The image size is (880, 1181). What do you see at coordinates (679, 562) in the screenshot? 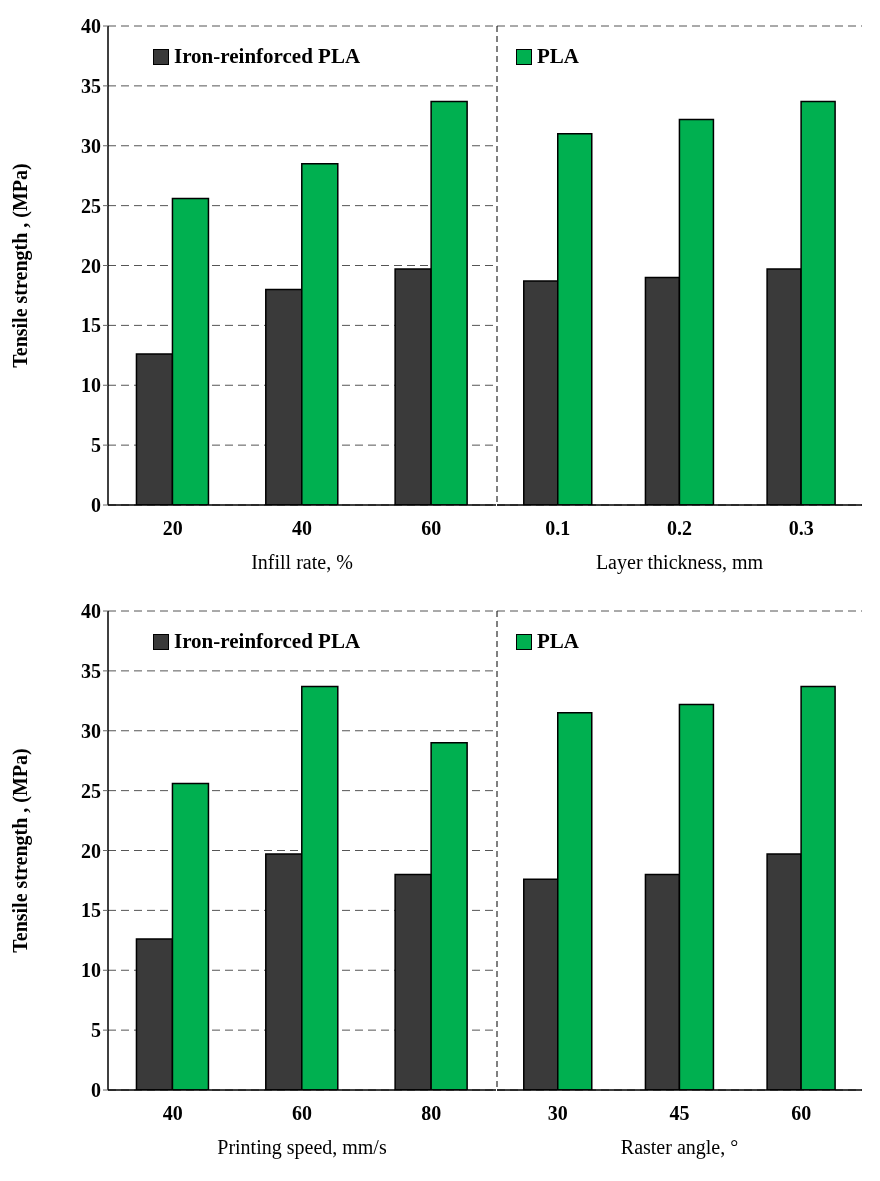
I see `x-axis-title: Layer thickness, mm` at bounding box center [679, 562].